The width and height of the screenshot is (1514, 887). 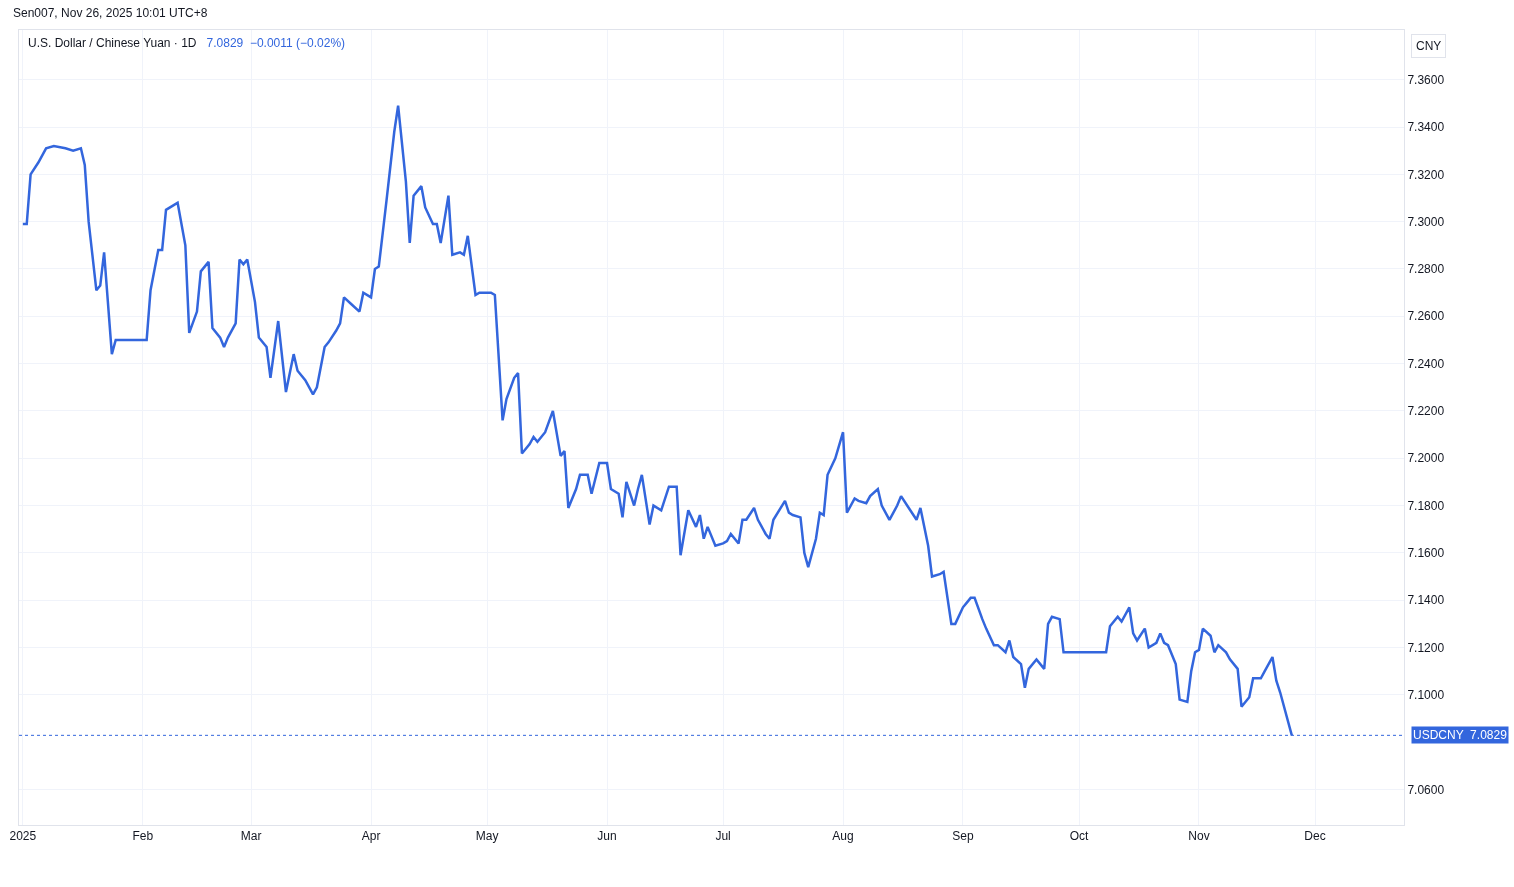 I want to click on x-tick-label: Dec, so click(x=1315, y=836).